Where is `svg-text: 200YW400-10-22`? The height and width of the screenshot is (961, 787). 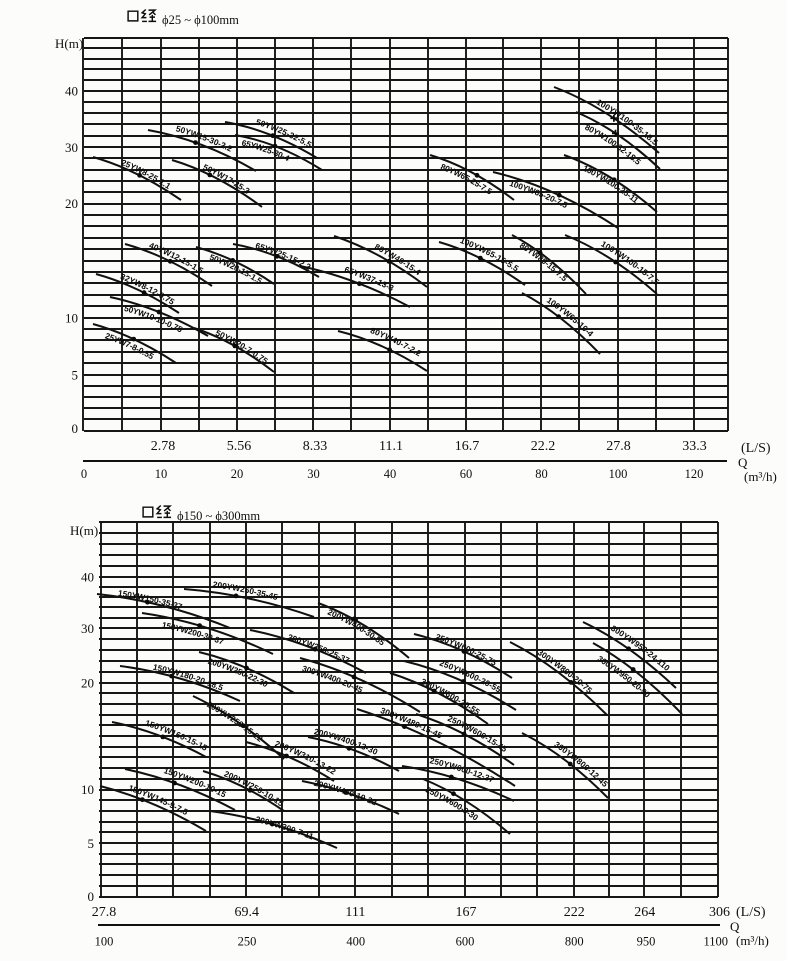 svg-text: 200YW400-10-22 is located at coordinates (346, 793).